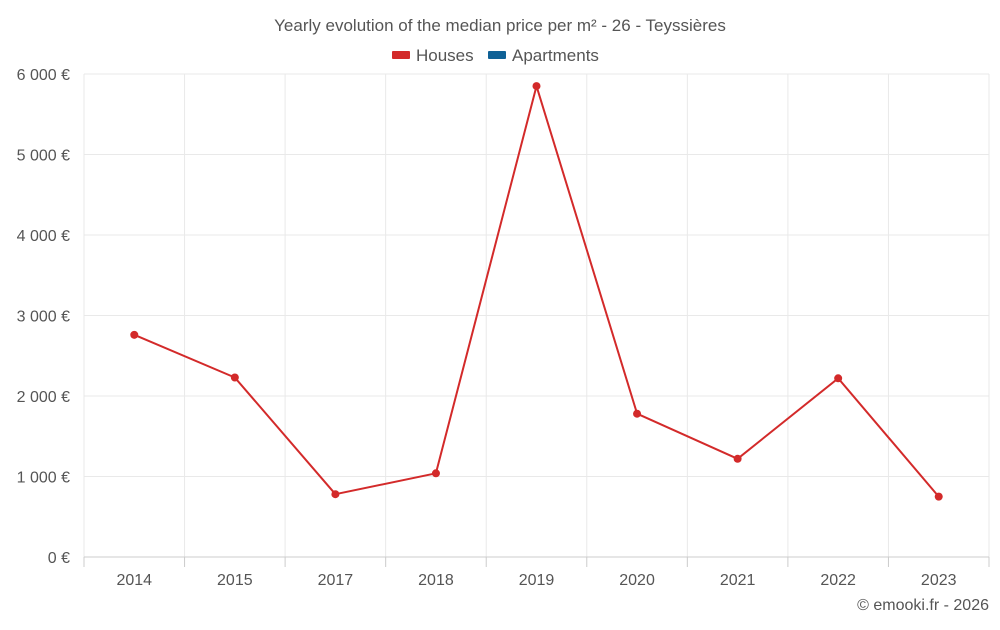 This screenshot has height=630, width=1000. What do you see at coordinates (235, 580) in the screenshot?
I see `x-tick-label: 2015` at bounding box center [235, 580].